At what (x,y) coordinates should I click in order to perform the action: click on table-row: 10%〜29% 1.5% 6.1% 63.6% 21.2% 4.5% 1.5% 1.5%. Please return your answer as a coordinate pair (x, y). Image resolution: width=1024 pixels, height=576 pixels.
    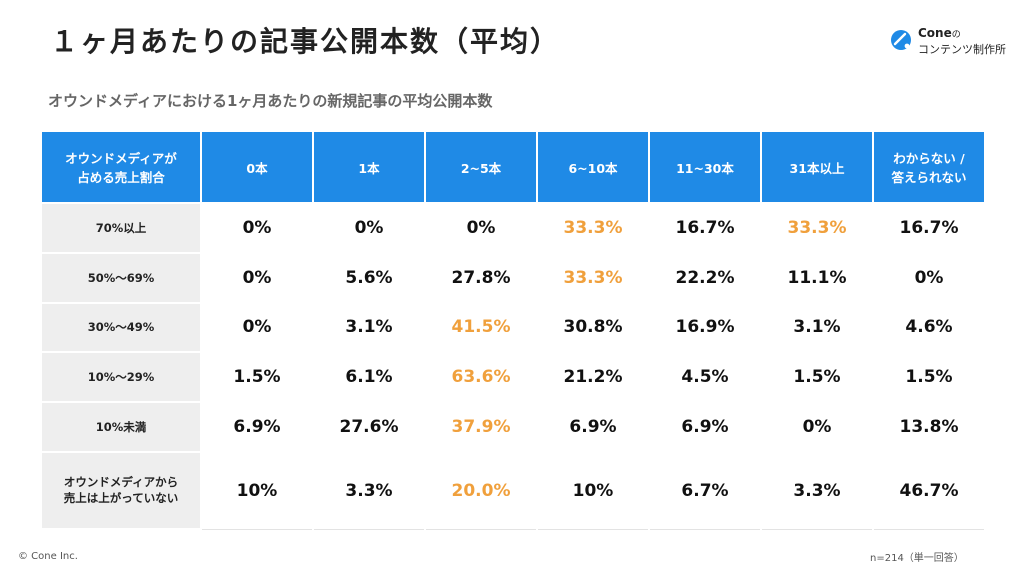
    Looking at the image, I should click on (513, 377).